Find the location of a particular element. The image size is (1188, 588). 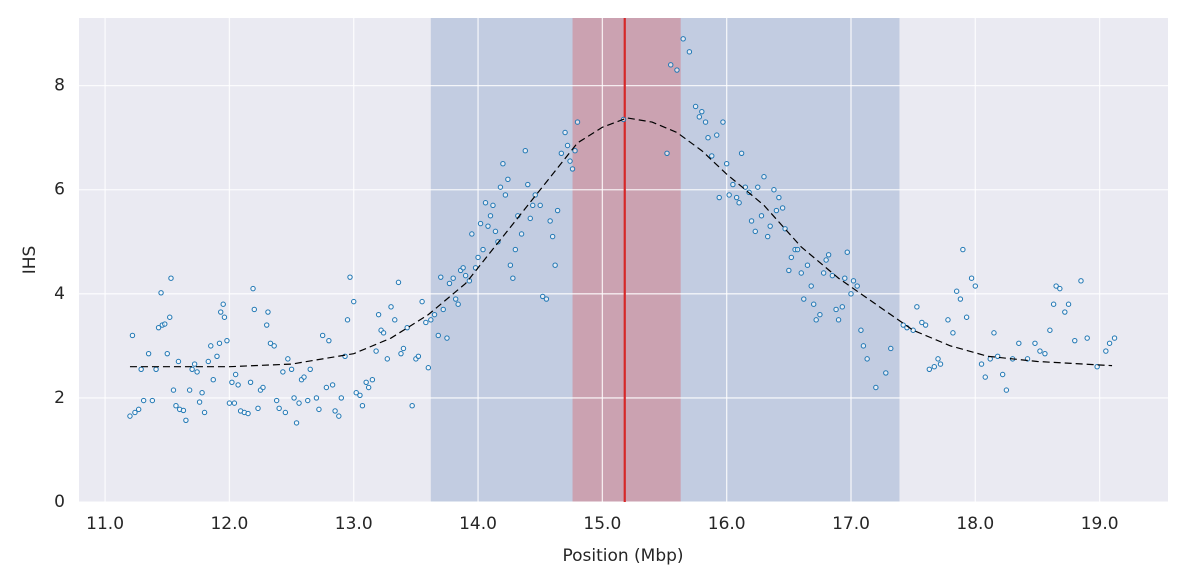

x-tick-label: 12.0 is located at coordinates (229, 524).